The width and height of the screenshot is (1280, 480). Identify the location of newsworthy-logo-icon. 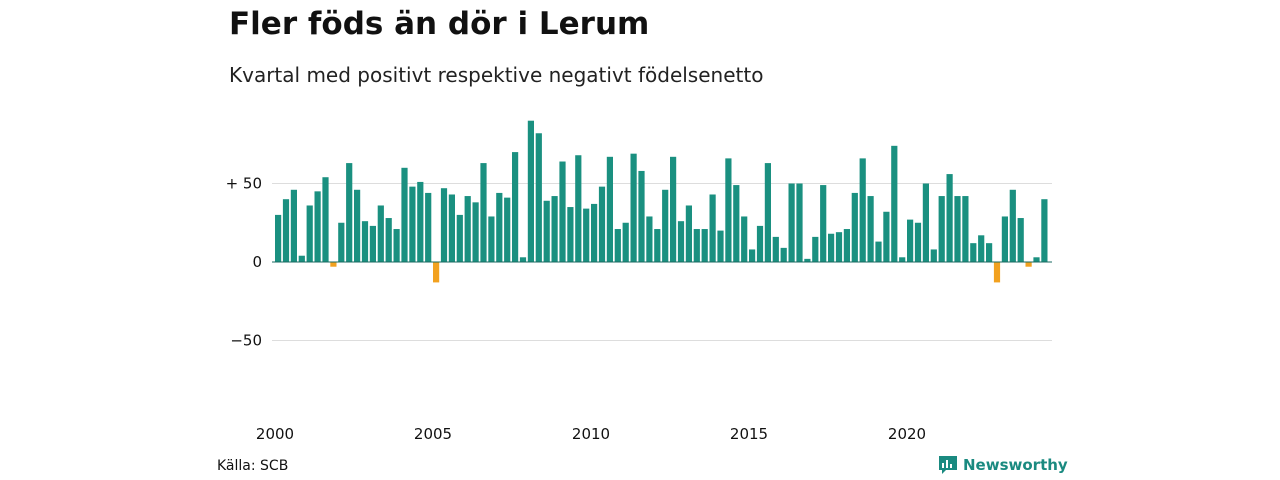
(948, 465).